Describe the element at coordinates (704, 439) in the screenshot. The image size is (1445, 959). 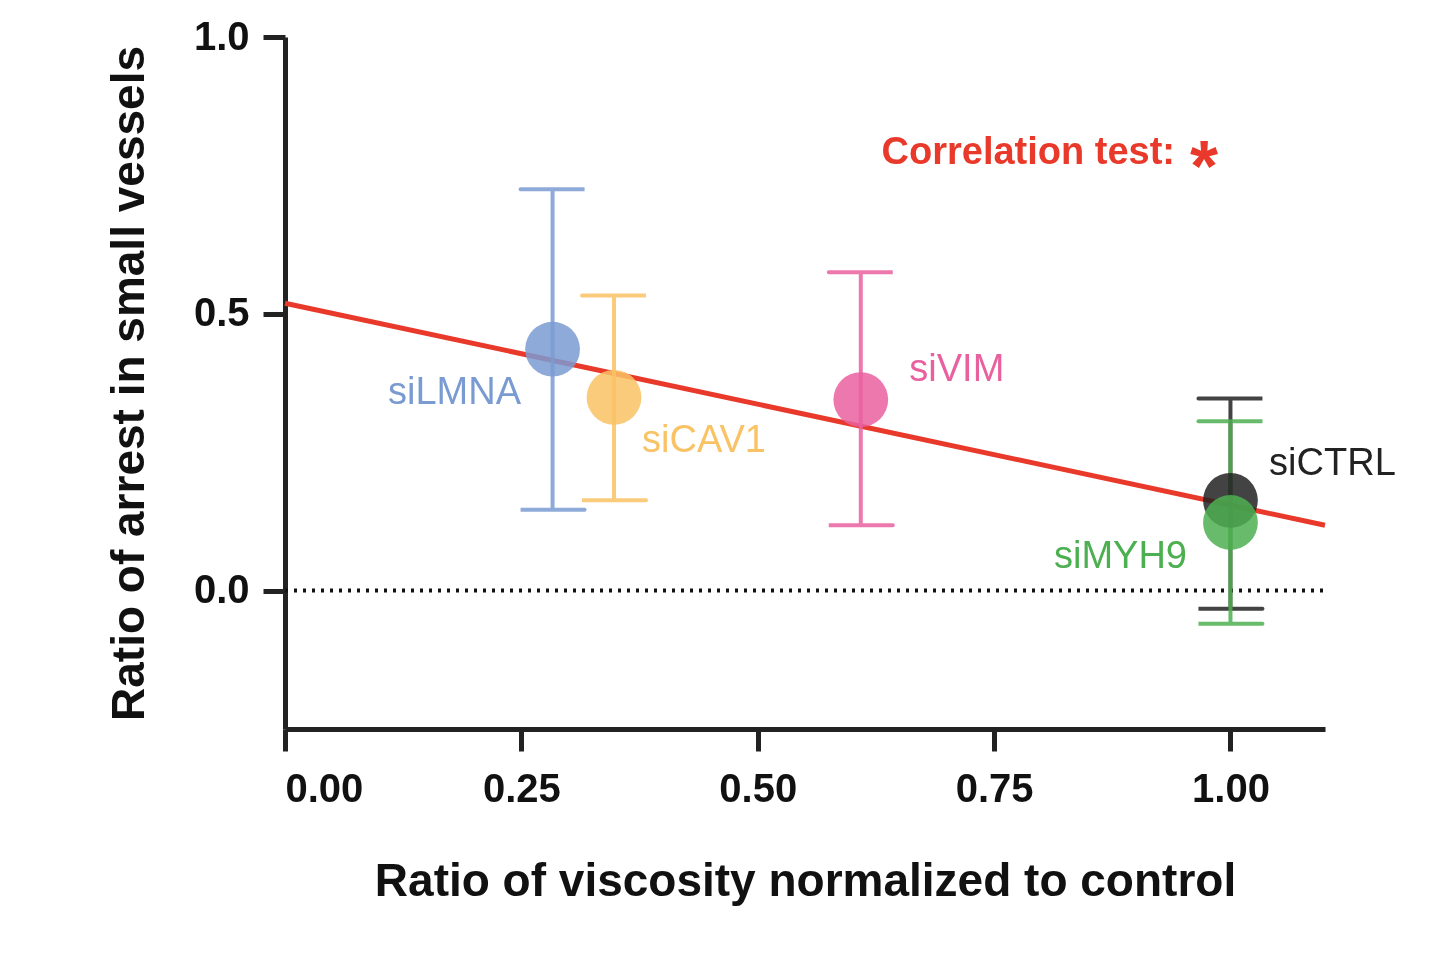
I see `series-label: siCAV1` at that location.